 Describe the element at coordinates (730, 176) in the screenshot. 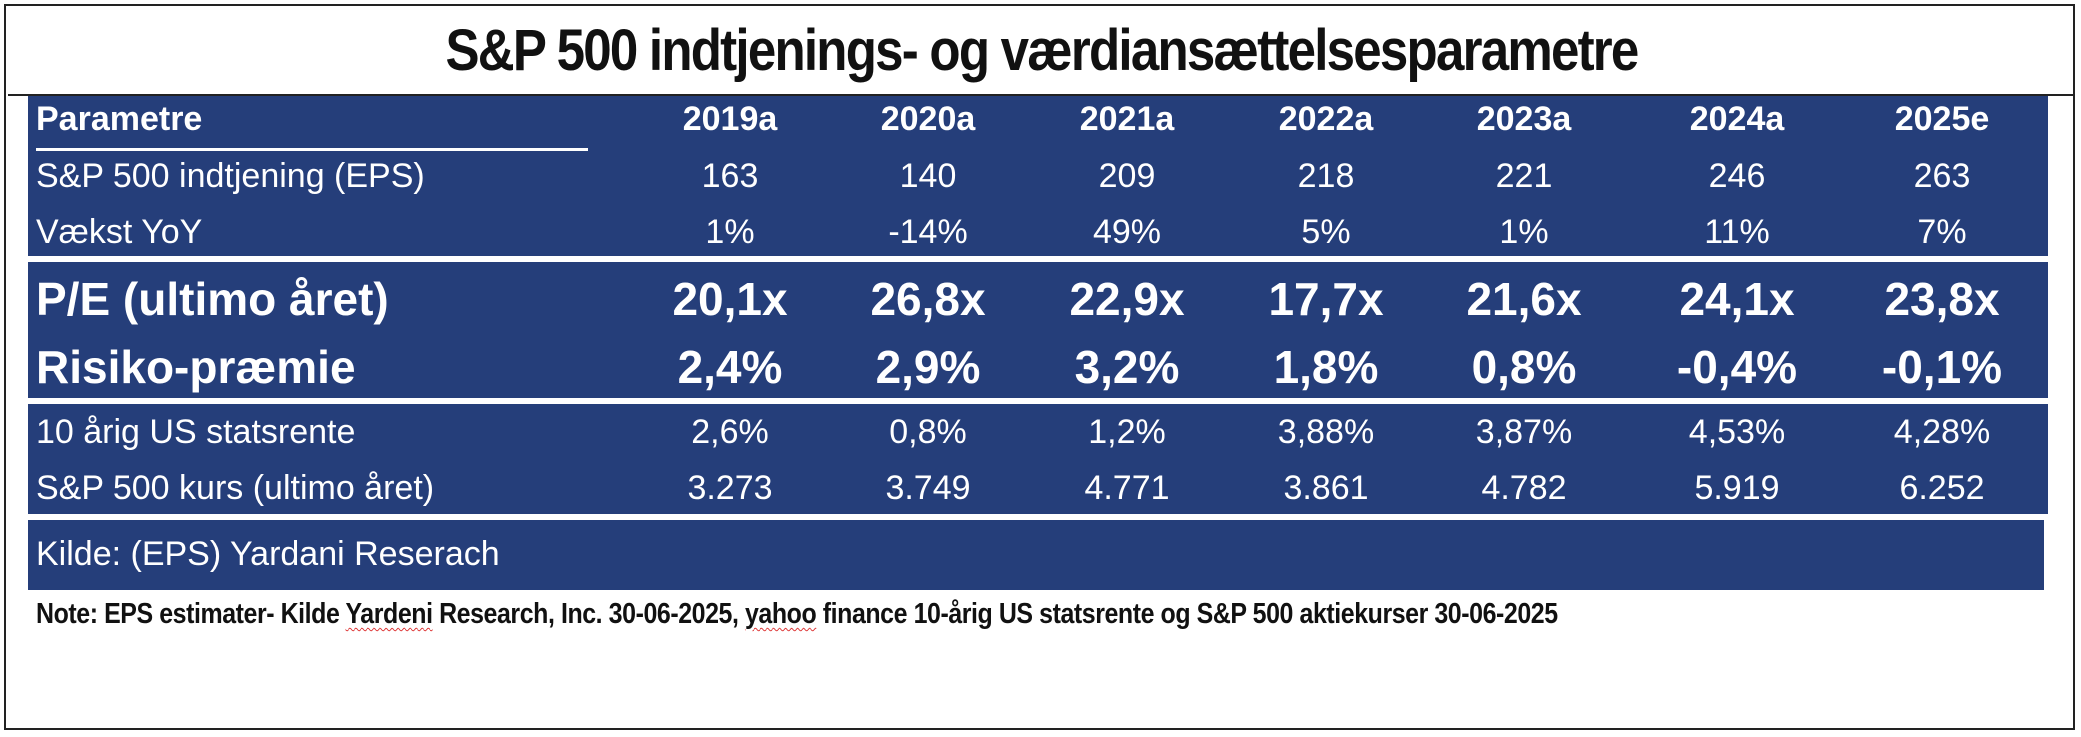

I see `table-cell: 163` at that location.